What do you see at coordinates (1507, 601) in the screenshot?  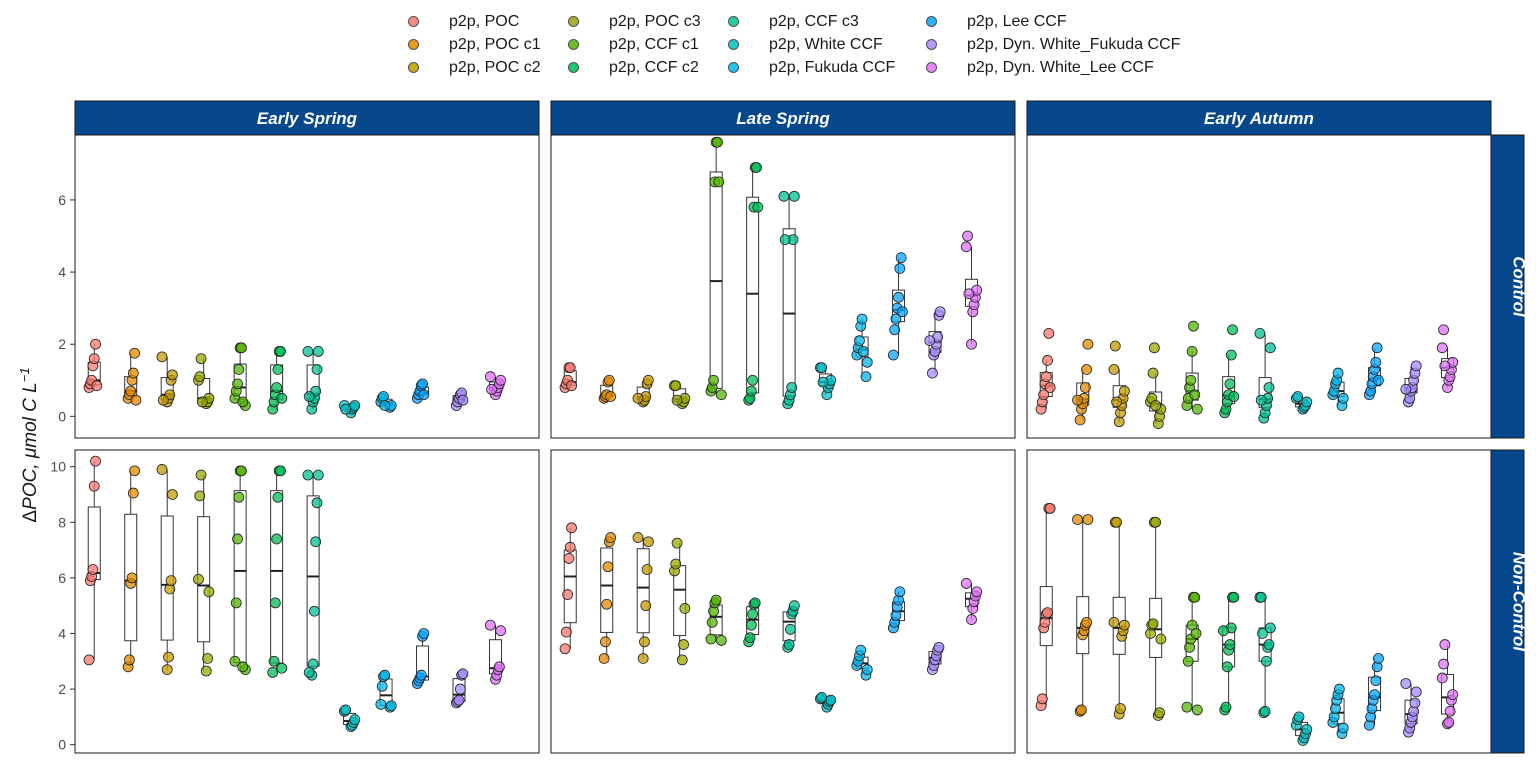 I see `facet-strip-row` at bounding box center [1507, 601].